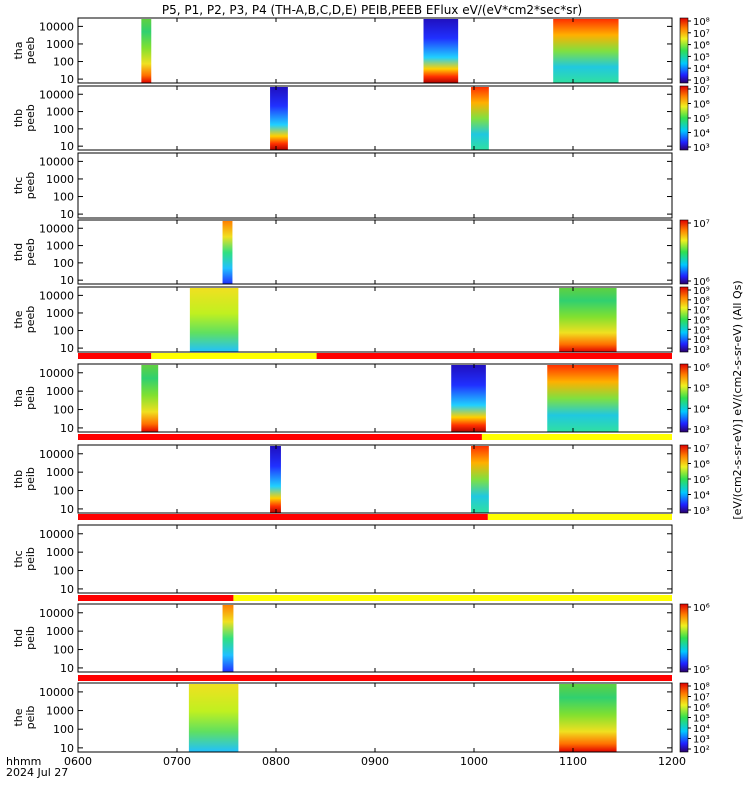  Describe the element at coordinates (18, 479) in the screenshot. I see `panel-probe-label: thb` at that location.